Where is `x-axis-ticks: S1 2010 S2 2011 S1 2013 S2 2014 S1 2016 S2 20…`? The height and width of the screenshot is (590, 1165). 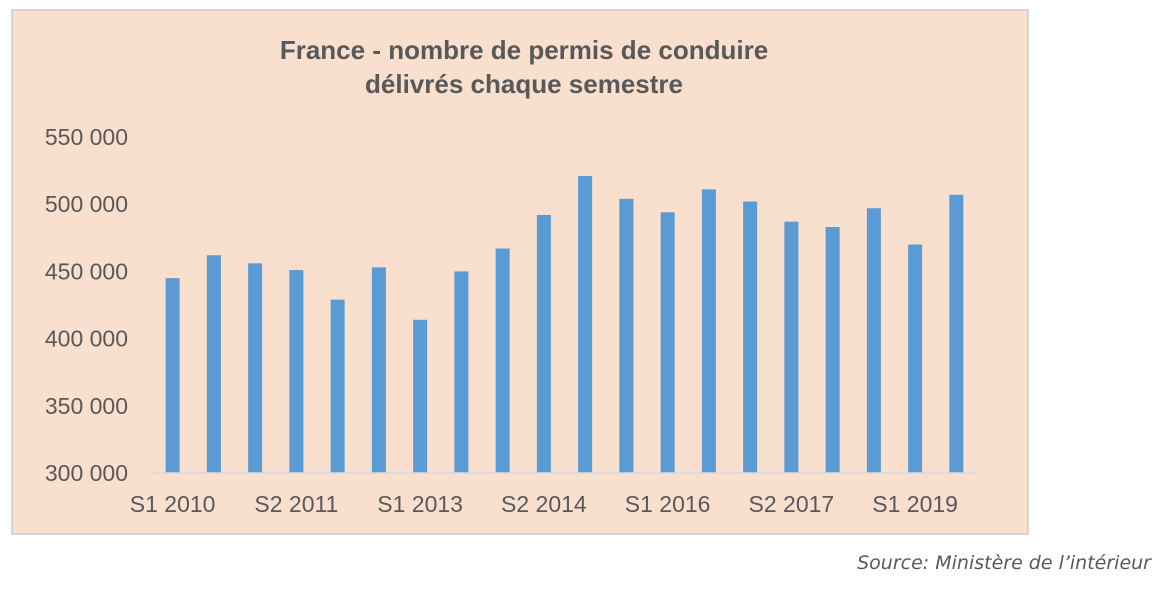
x-axis-ticks: S1 2010 S2 2011 S1 2013 S2 2014 S1 2016 S2 20… is located at coordinates (544, 504).